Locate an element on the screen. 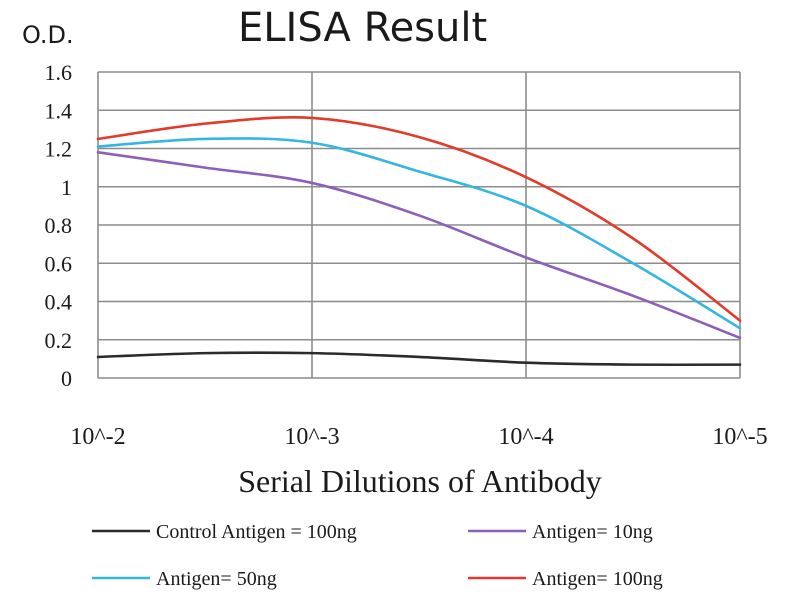 The image size is (800, 600). x-axis-label: Serial Dilutions of Antibody is located at coordinates (420, 481).